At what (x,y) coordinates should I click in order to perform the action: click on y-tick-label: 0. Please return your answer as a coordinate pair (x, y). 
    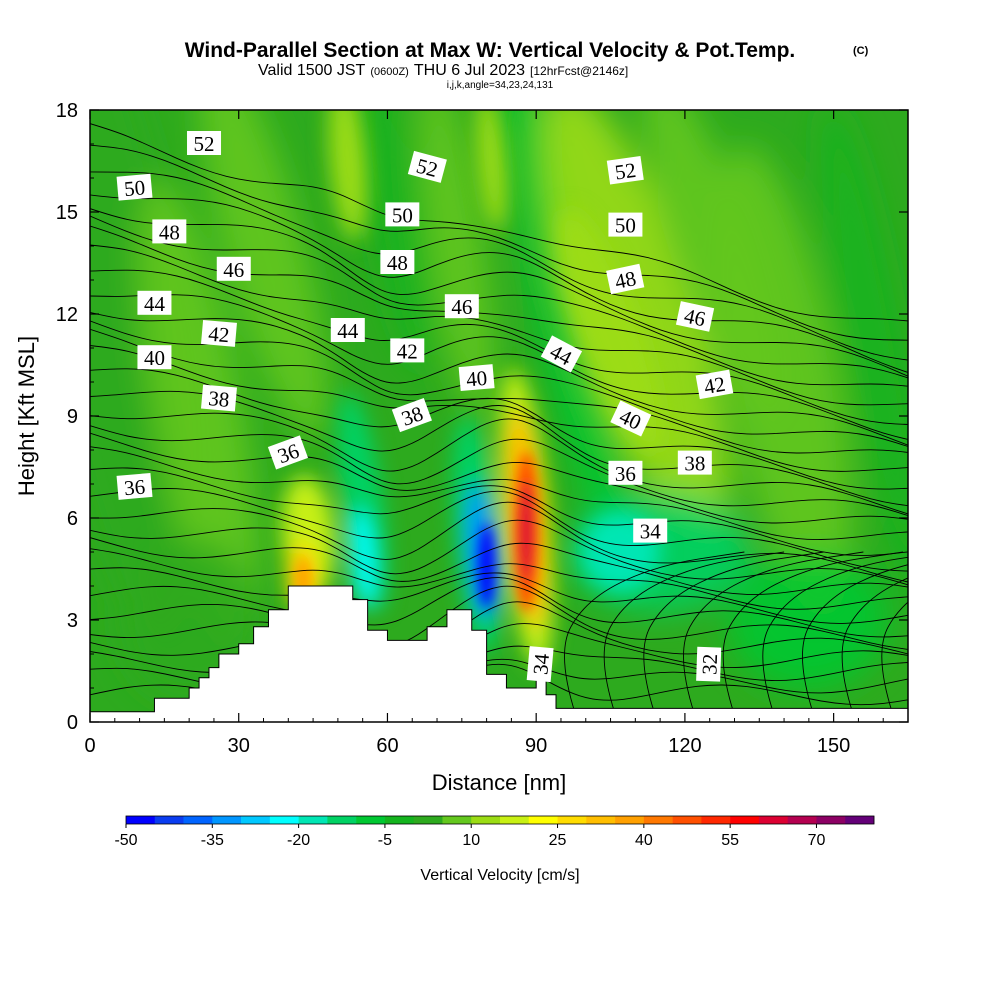
    Looking at the image, I should click on (72, 723).